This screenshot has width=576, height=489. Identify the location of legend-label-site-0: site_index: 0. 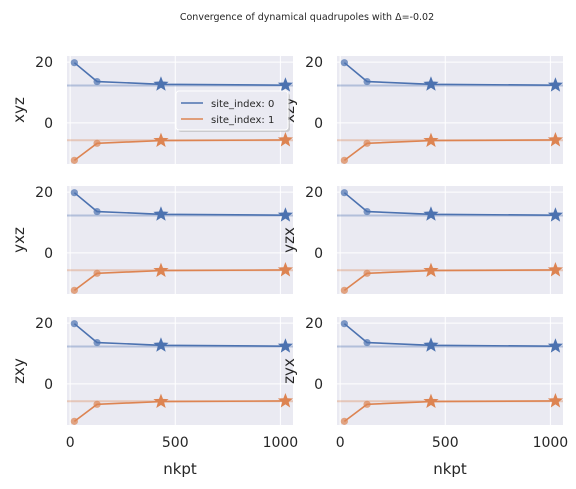
(242, 104).